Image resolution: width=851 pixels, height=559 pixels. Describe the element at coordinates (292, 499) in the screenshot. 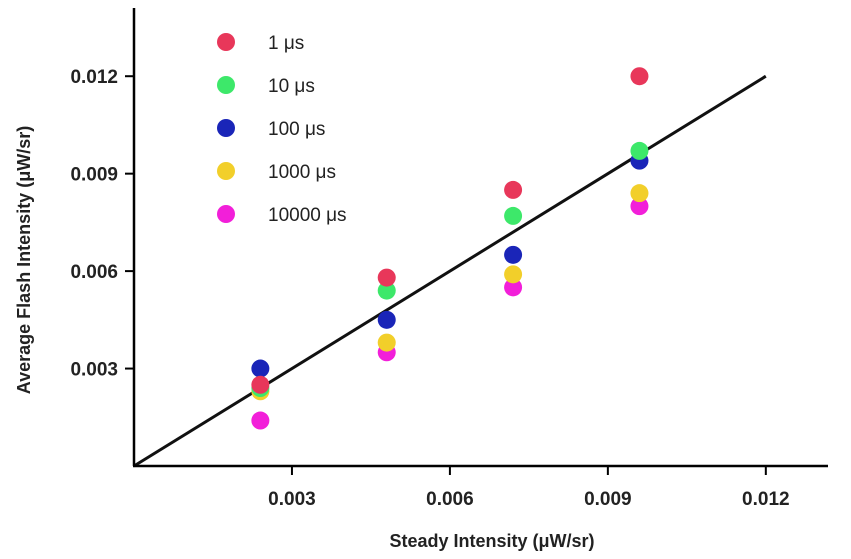

I see `x-tick-label: 0.003` at that location.